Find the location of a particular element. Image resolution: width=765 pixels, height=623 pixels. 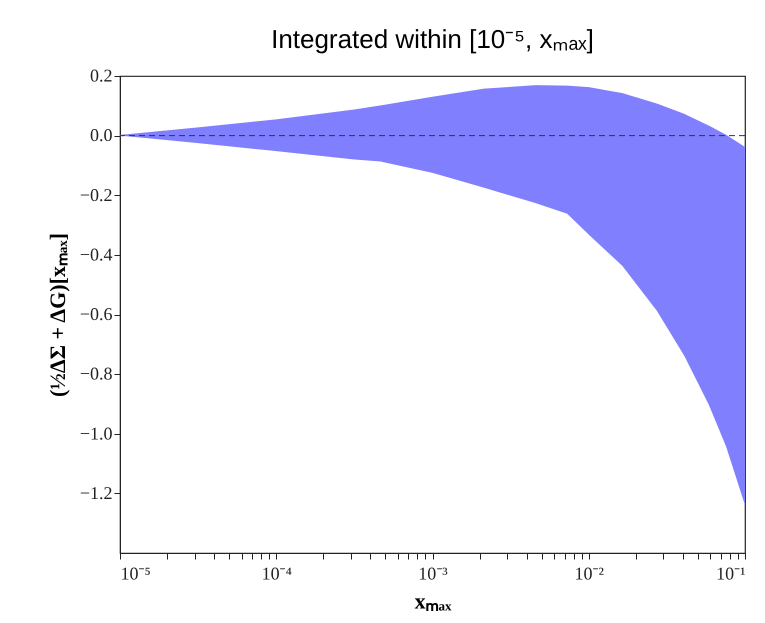

y-axis-title: (½ΔΣ + ΔG)[xₘₐₓ] is located at coordinates (57, 315).